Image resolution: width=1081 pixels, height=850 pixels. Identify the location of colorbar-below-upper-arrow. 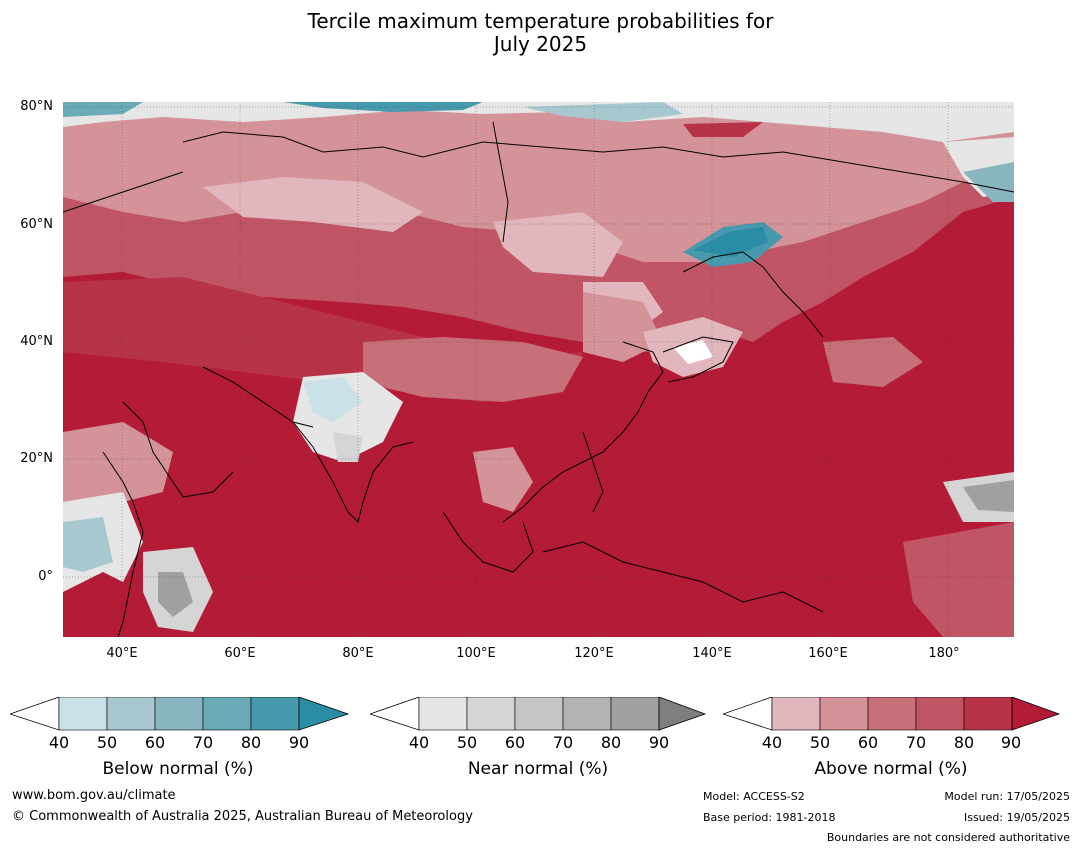
(324, 714).